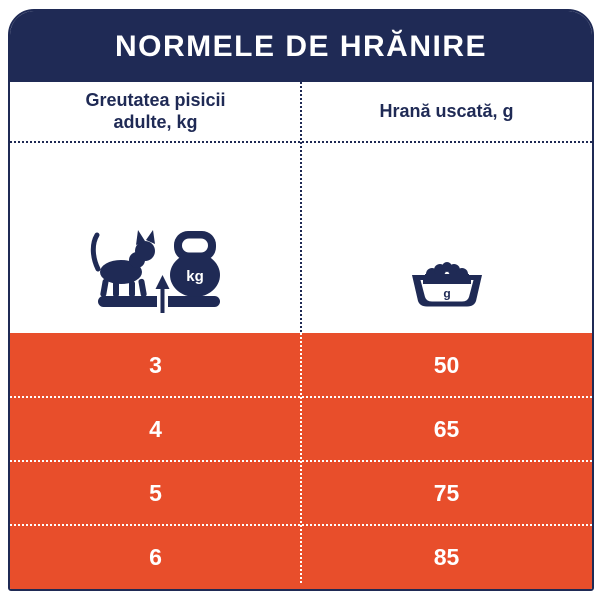 This screenshot has height=601, width=611. Describe the element at coordinates (155, 492) in the screenshot. I see `weight-value: 5` at that location.